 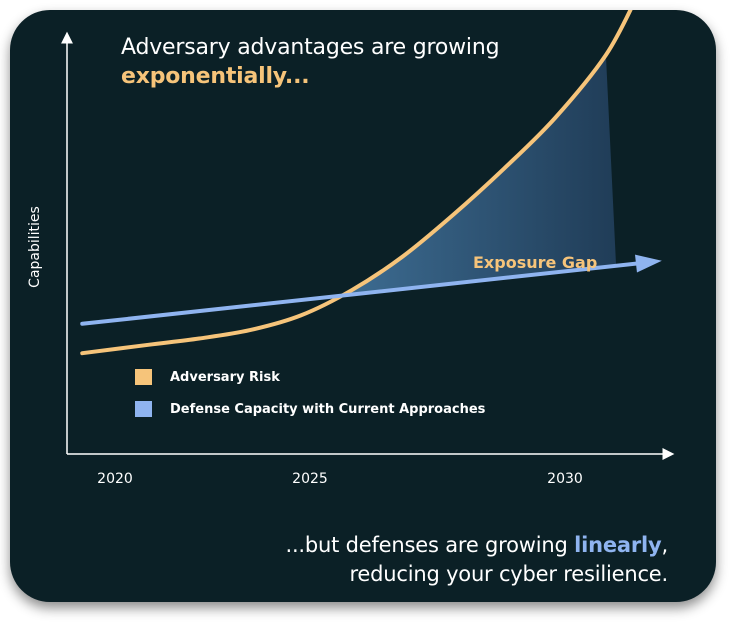 I want to click on legend-swatch-adversary, so click(x=143, y=377).